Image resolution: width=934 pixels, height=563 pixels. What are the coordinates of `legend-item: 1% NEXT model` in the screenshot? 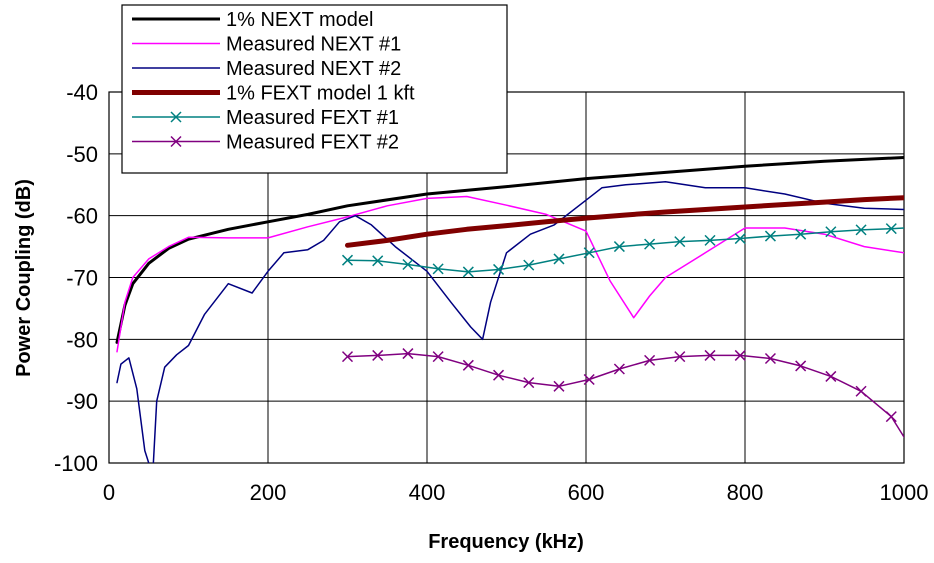 It's located at (252, 20).